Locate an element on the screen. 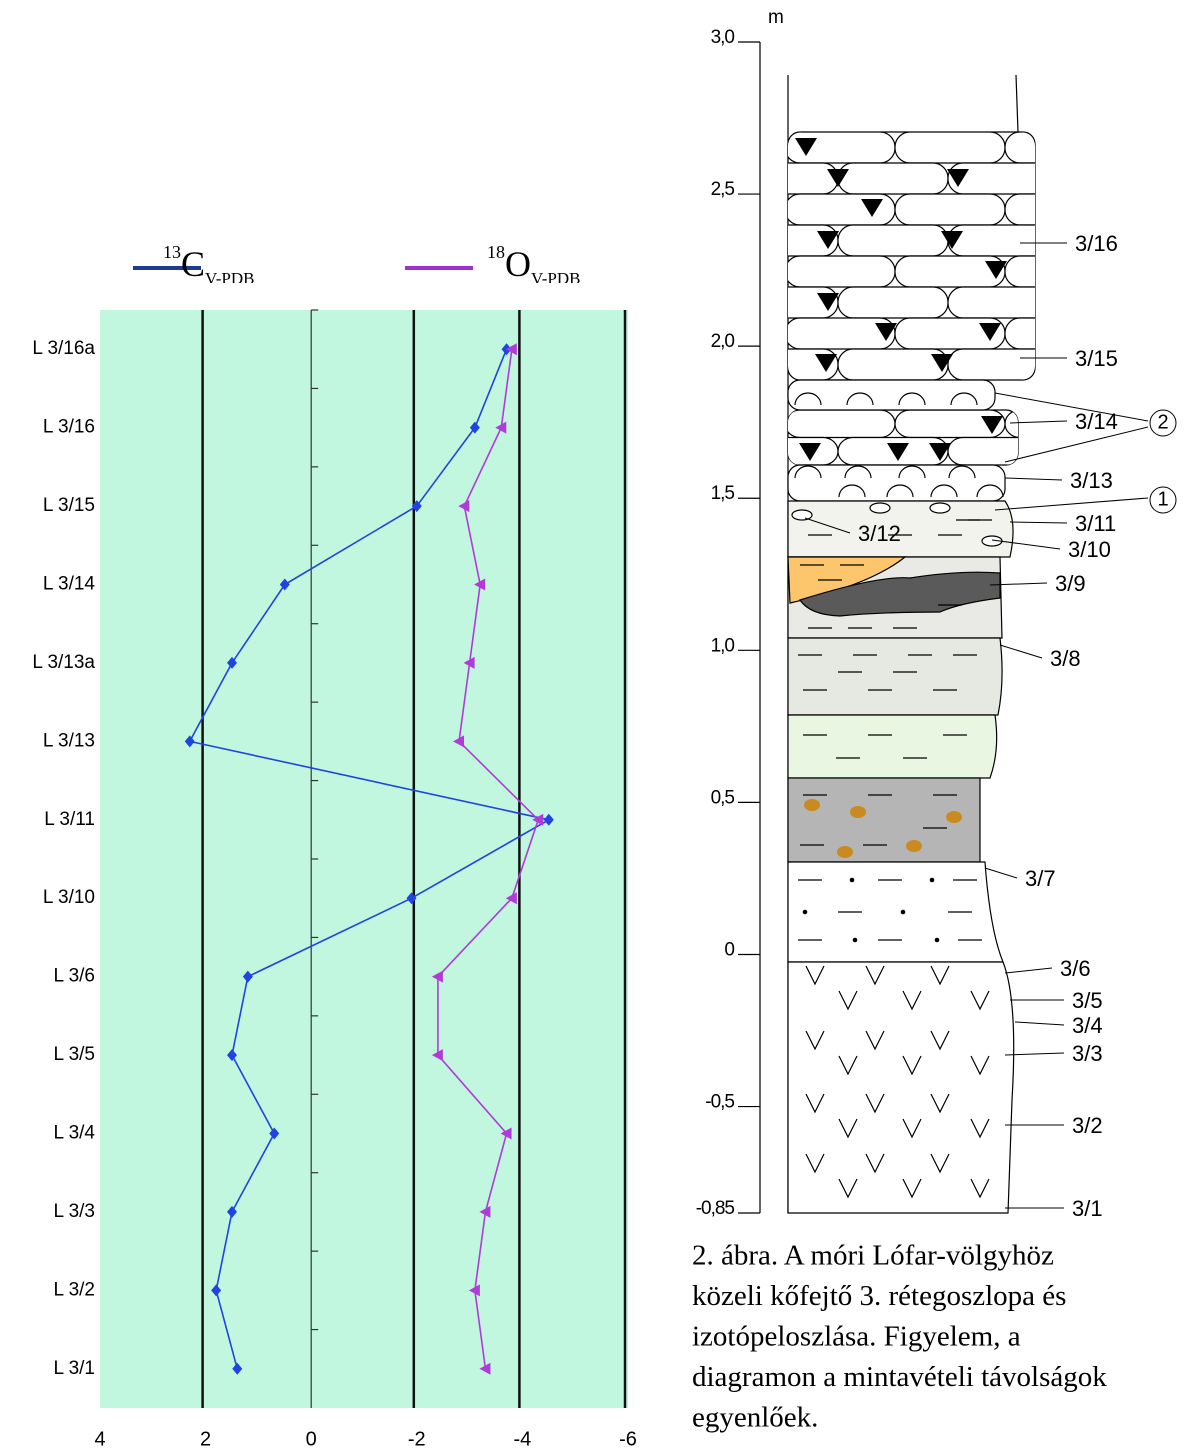 The image size is (1196, 1450). caption-line: 2. ábra. A móri Lófar-völgyhöz is located at coordinates (873, 1256).